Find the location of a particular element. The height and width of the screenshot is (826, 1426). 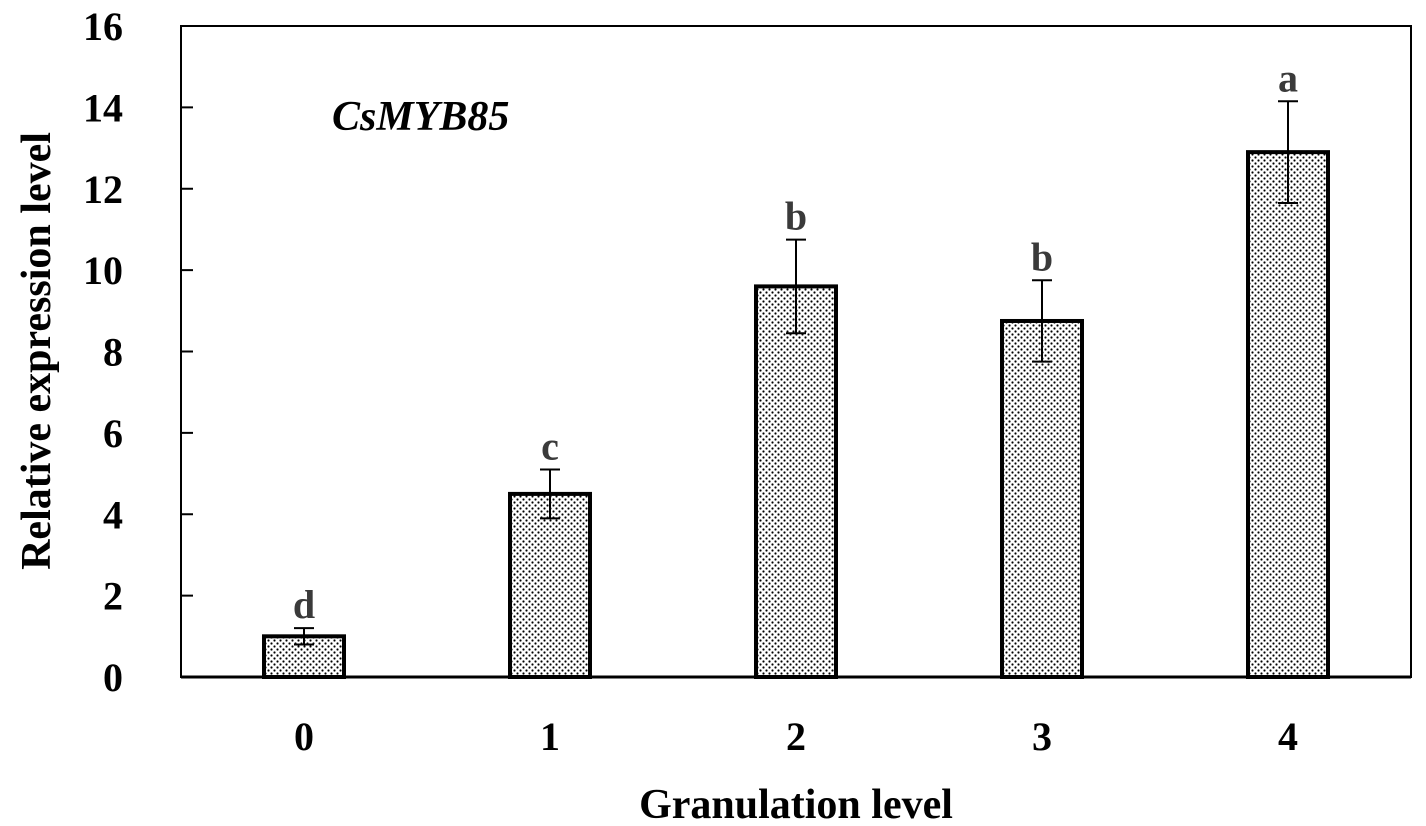

y-tick-label: 8 is located at coordinates (113, 352).